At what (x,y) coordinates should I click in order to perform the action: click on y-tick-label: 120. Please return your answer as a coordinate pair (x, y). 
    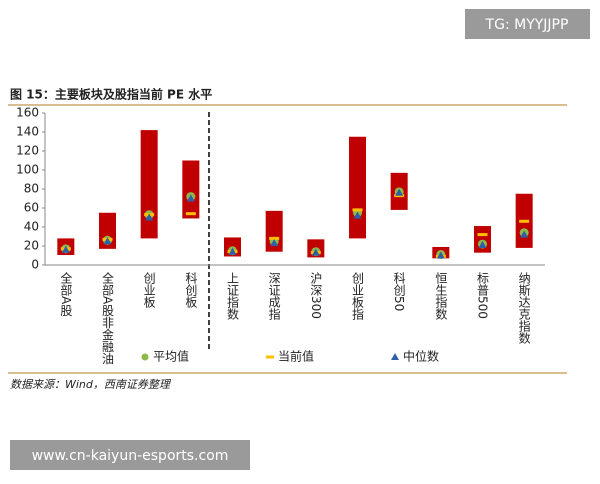
    Looking at the image, I should click on (27, 151).